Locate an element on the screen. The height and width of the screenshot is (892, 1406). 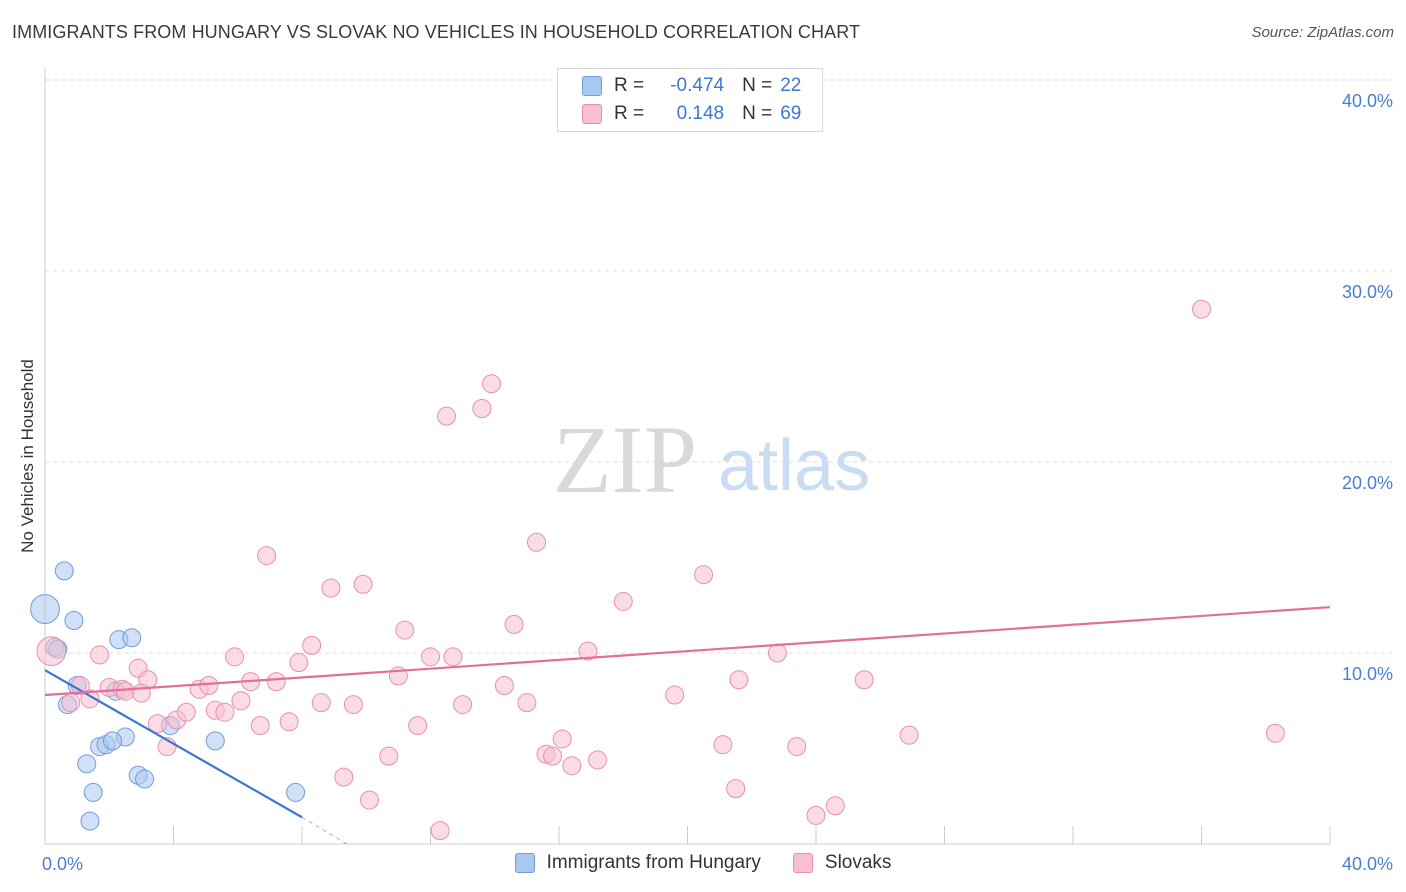
legend-label-hungary: Immigrants from Hungary is located at coordinates (653, 862).